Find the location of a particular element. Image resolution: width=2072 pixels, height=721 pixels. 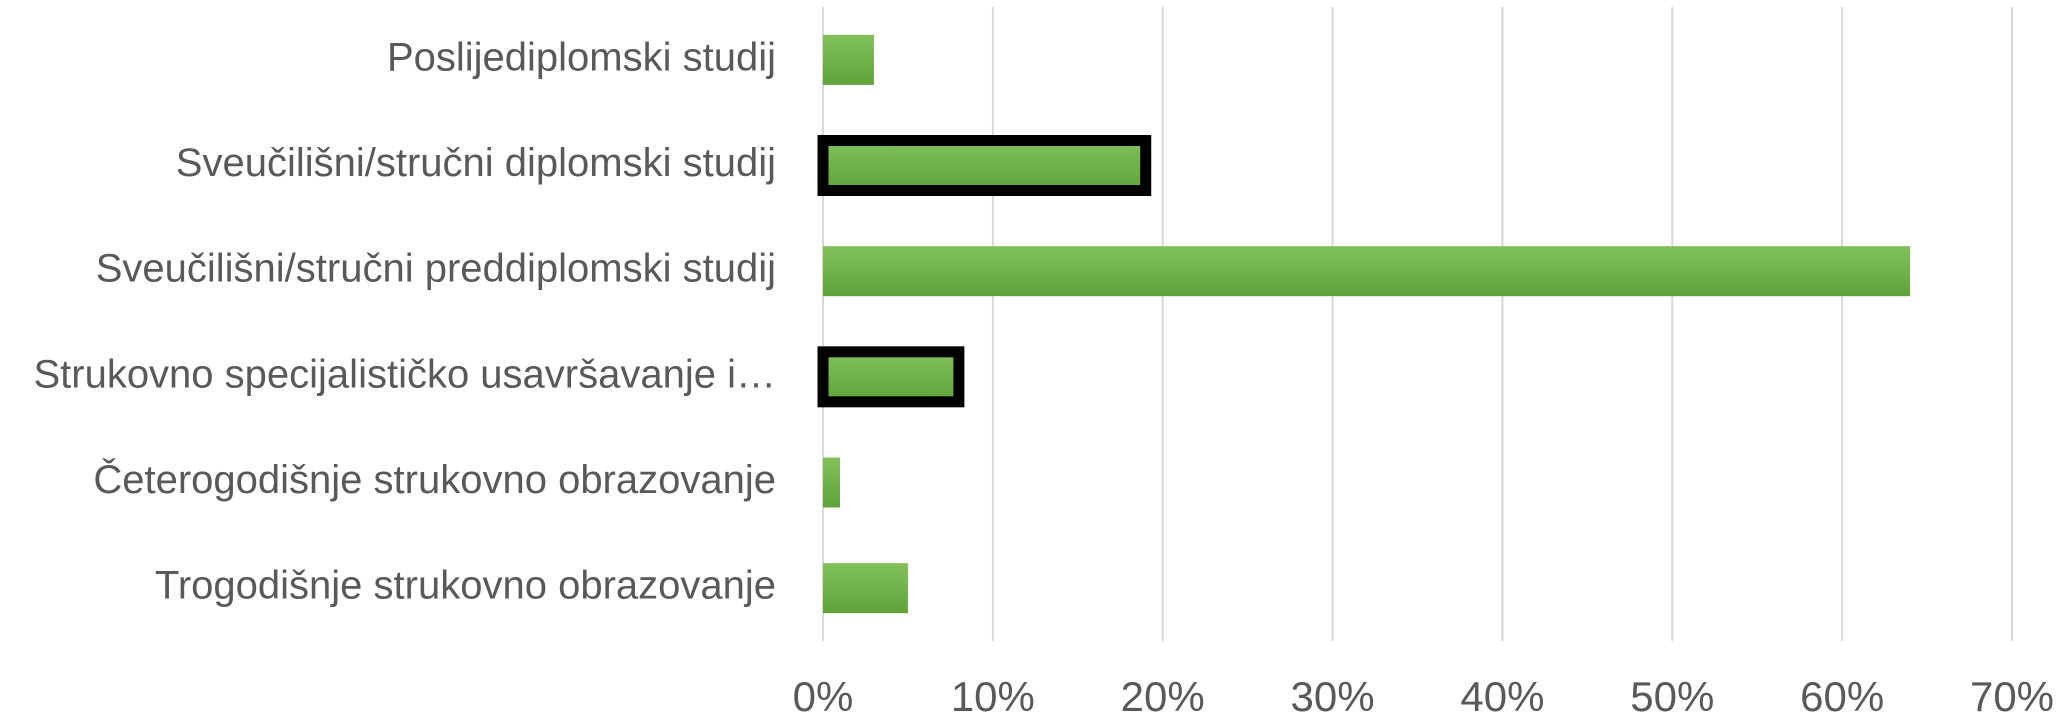

x-tick-label: 60% is located at coordinates (1842, 696).